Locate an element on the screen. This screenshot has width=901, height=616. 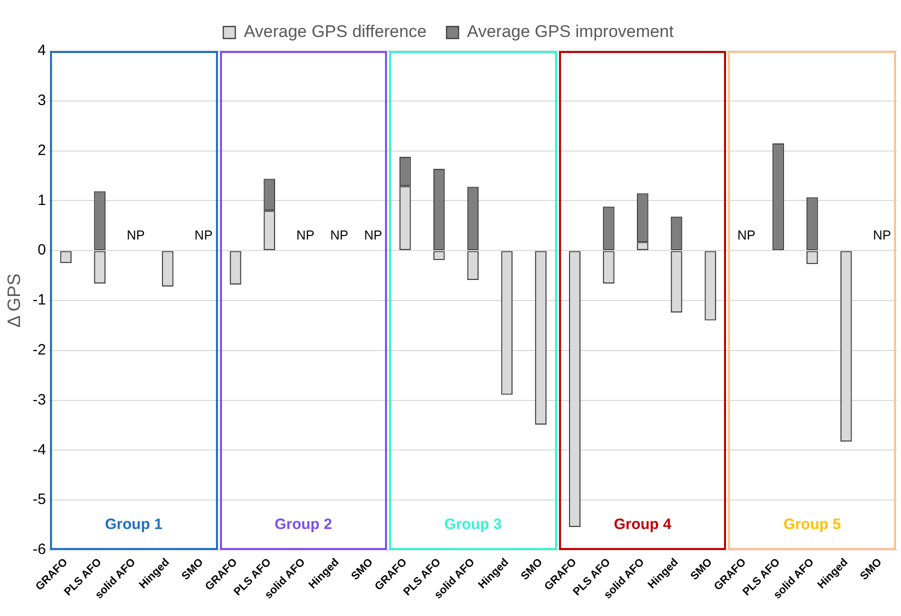
y-tick-label: -2 is located at coordinates (39, 350).